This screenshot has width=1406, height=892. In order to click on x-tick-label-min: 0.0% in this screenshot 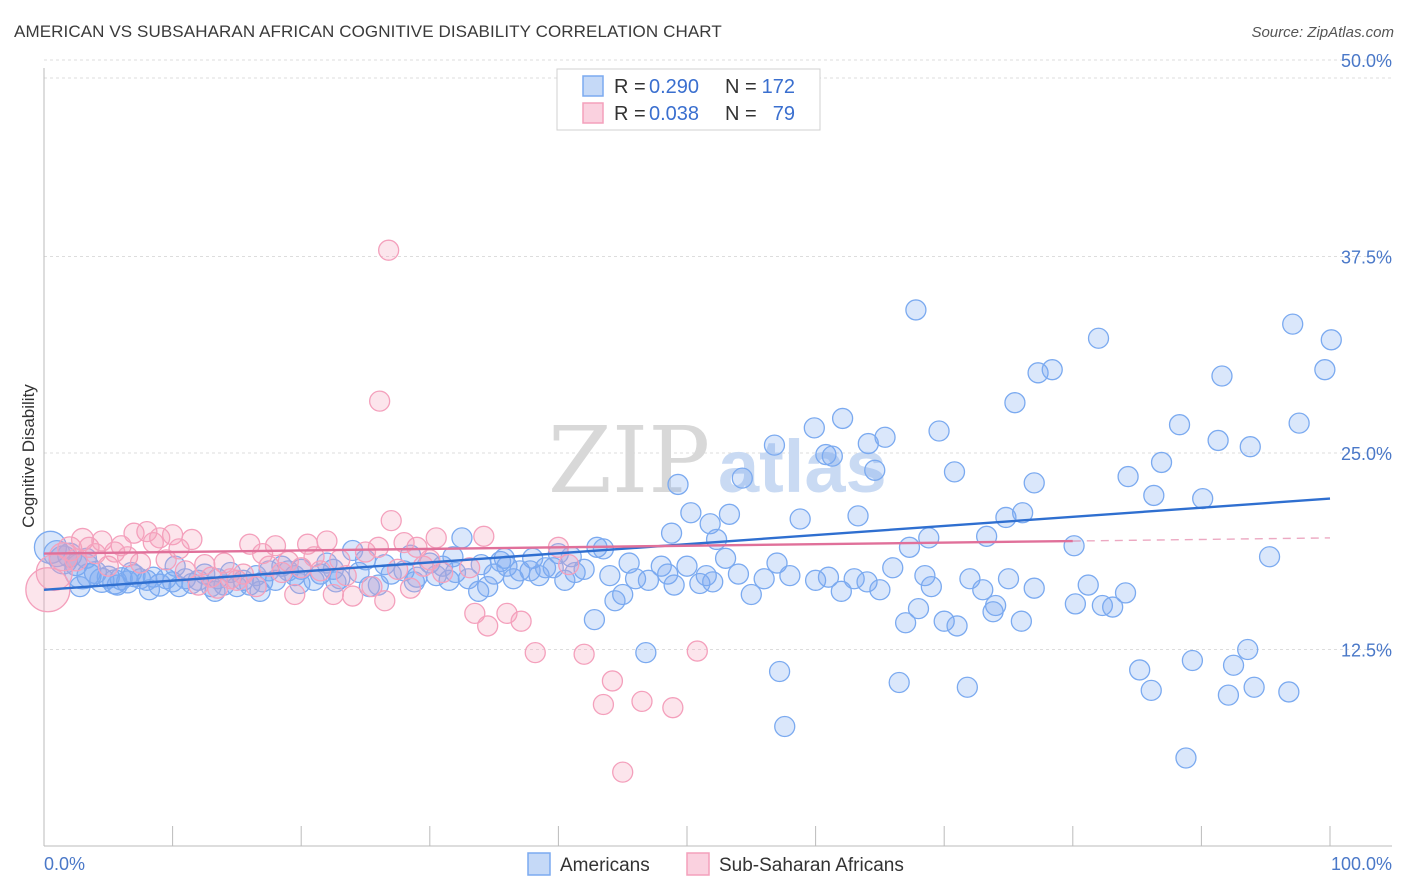, I will do `click(64, 864)`.